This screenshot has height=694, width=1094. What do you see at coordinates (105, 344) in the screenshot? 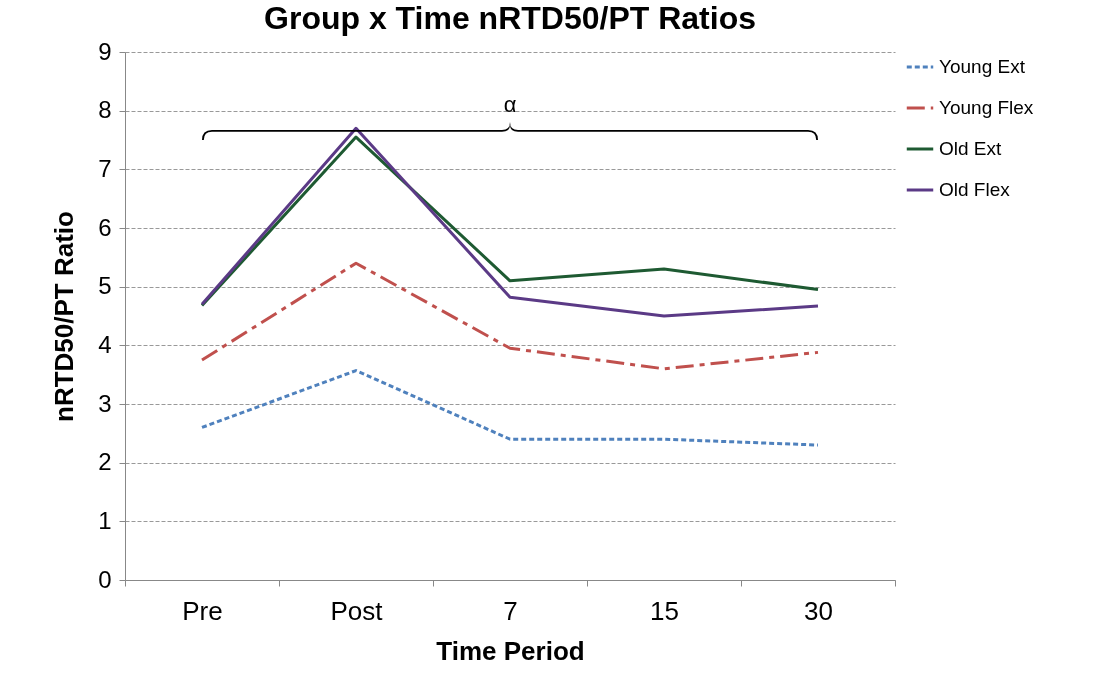
I see `y-tick-label: 4` at bounding box center [105, 344].